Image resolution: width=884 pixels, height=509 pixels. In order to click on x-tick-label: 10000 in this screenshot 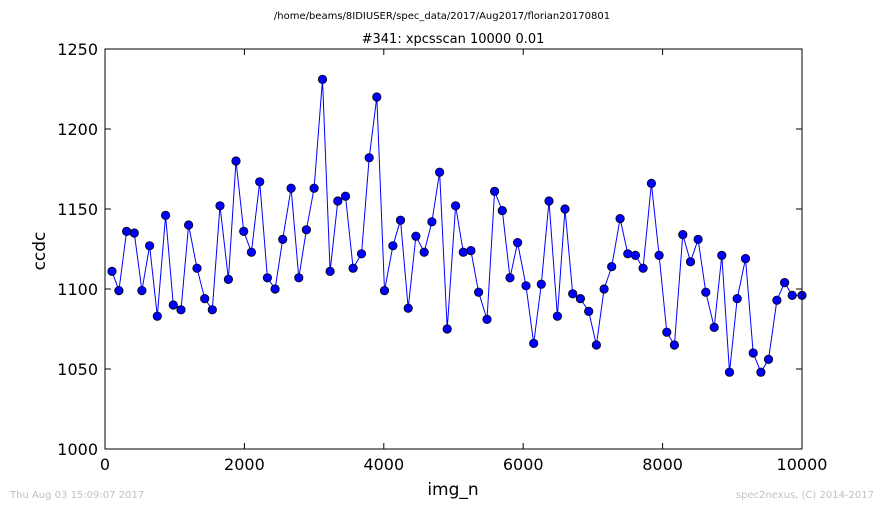, I will do `click(802, 464)`.